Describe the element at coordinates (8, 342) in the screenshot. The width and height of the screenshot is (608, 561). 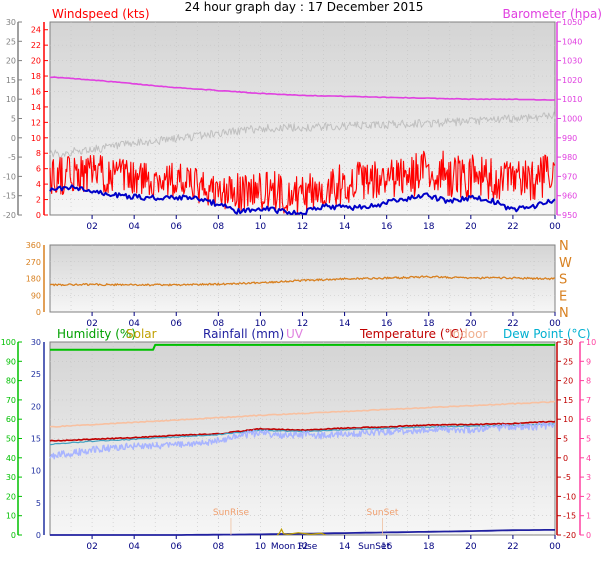
I see `humidity-axis-tick: 100` at that location.